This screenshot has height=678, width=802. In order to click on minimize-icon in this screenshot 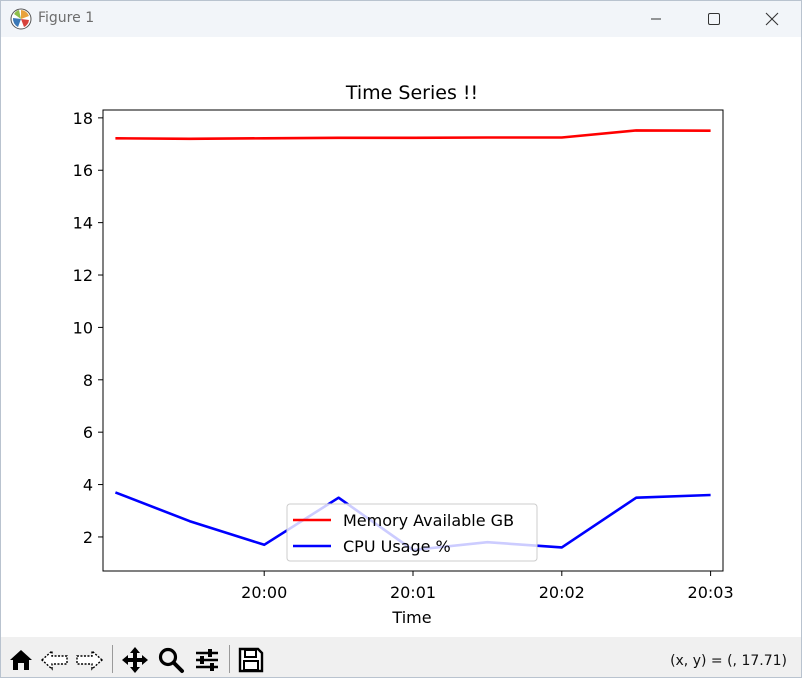, I will do `click(656, 19)`.